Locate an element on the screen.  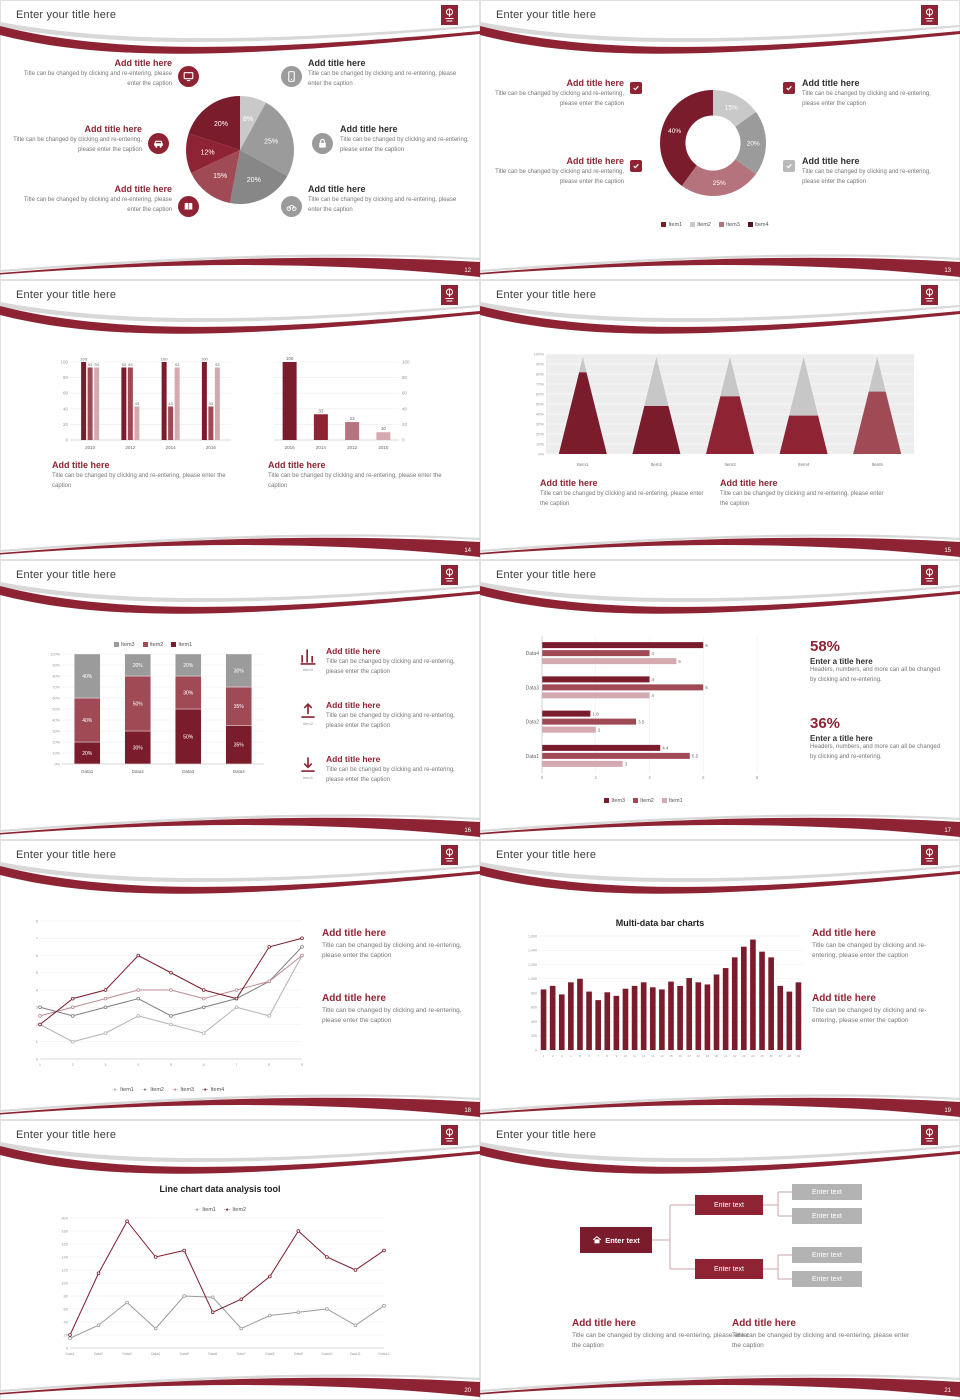
svg-text: 27 is located at coordinates (781, 1056).